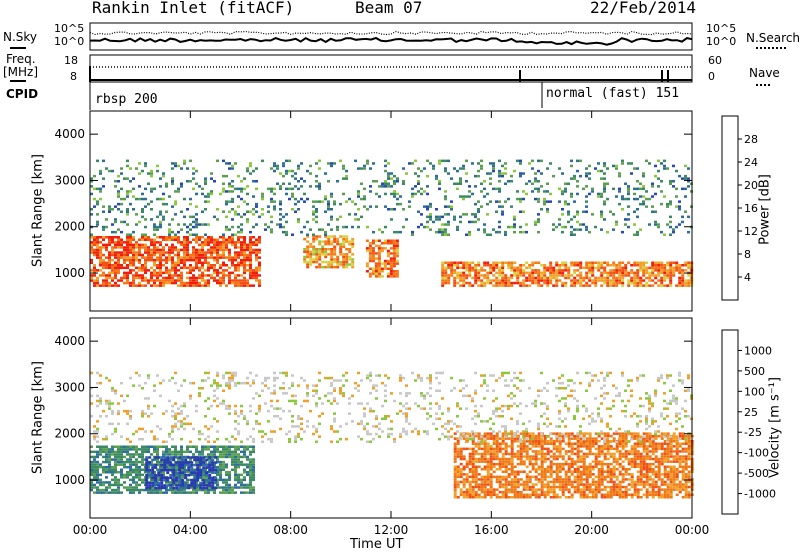 The height and width of the screenshot is (554, 800). What do you see at coordinates (391, 36) in the screenshot?
I see `noise-strip` at bounding box center [391, 36].